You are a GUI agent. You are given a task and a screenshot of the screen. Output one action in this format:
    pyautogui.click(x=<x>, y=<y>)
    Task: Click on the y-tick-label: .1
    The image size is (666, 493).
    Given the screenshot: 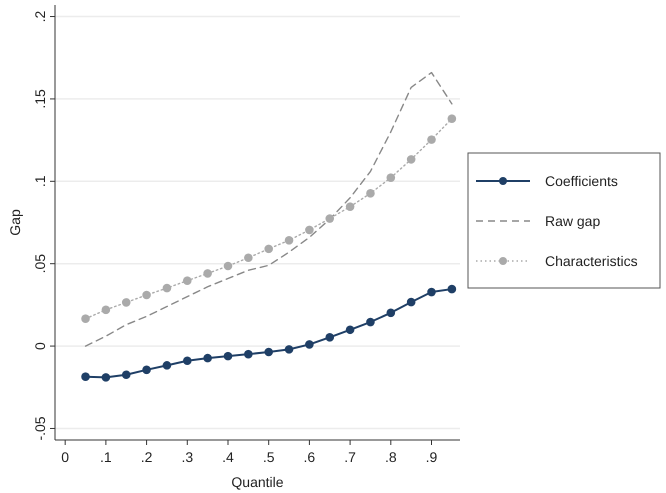 What is the action you would take?
    pyautogui.click(x=40, y=181)
    